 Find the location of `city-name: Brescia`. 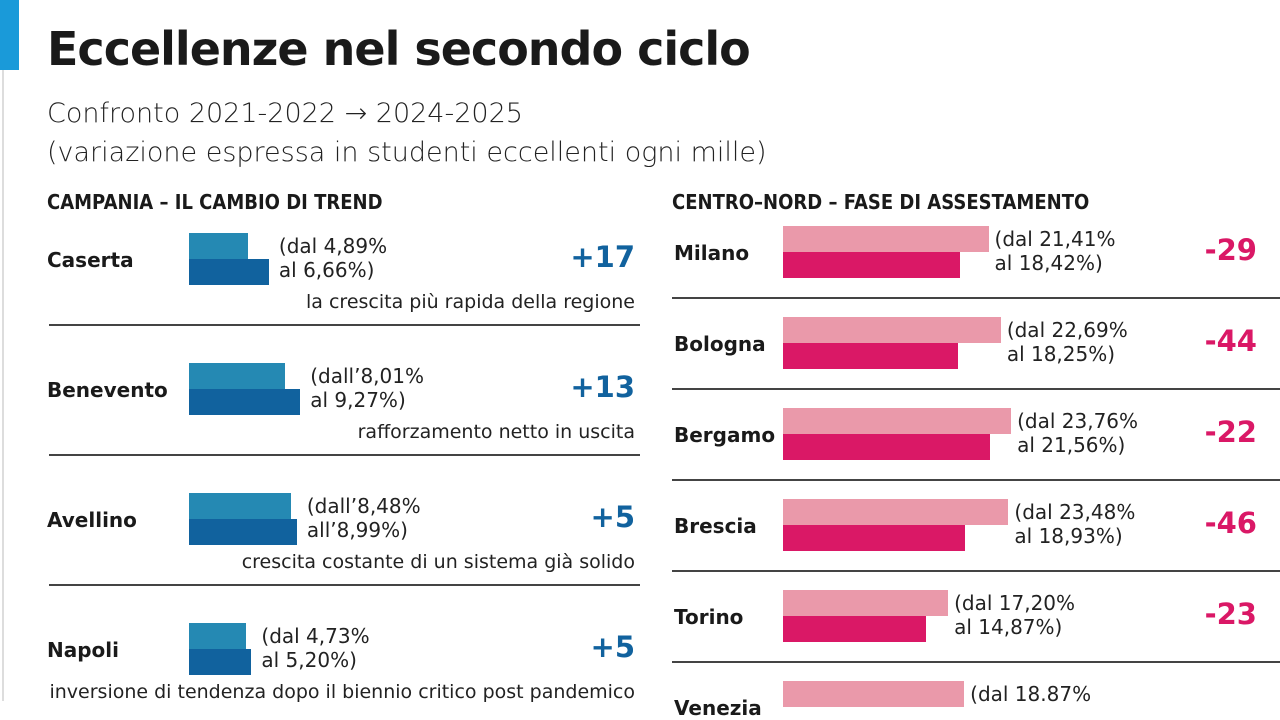

city-name: Brescia is located at coordinates (715, 526).